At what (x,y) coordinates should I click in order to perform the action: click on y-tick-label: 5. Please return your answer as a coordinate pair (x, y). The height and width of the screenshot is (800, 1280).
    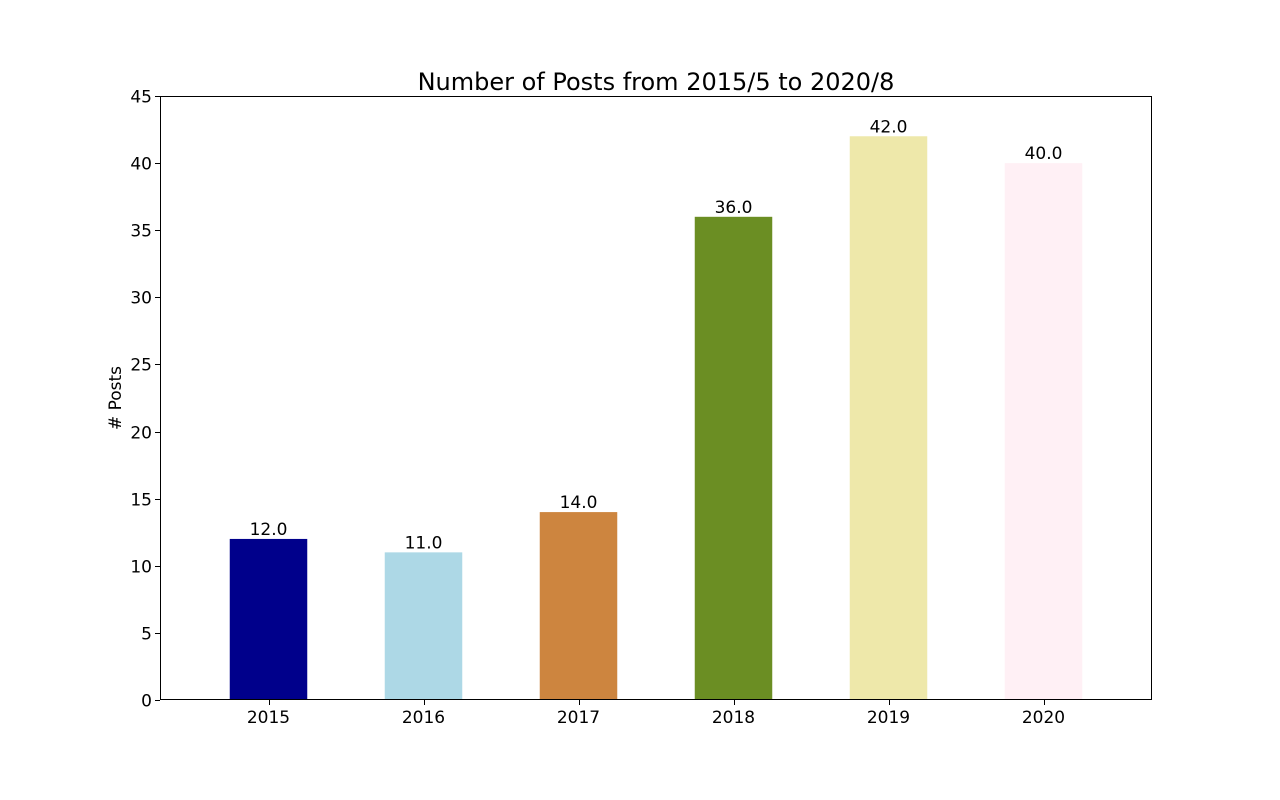
    Looking at the image, I should click on (146, 635).